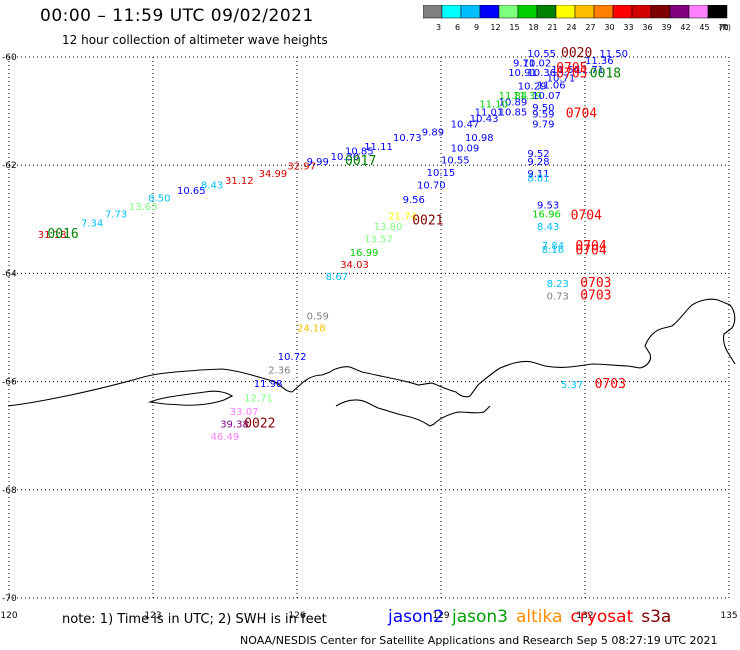 The width and height of the screenshot is (740, 650). What do you see at coordinates (538, 178) in the screenshot?
I see `wave-height-label: 8.81` at bounding box center [538, 178].